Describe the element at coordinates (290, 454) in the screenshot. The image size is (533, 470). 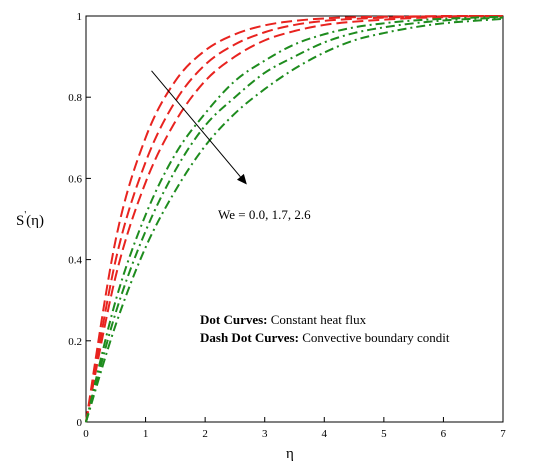
I see `x-axis-label: η` at that location.